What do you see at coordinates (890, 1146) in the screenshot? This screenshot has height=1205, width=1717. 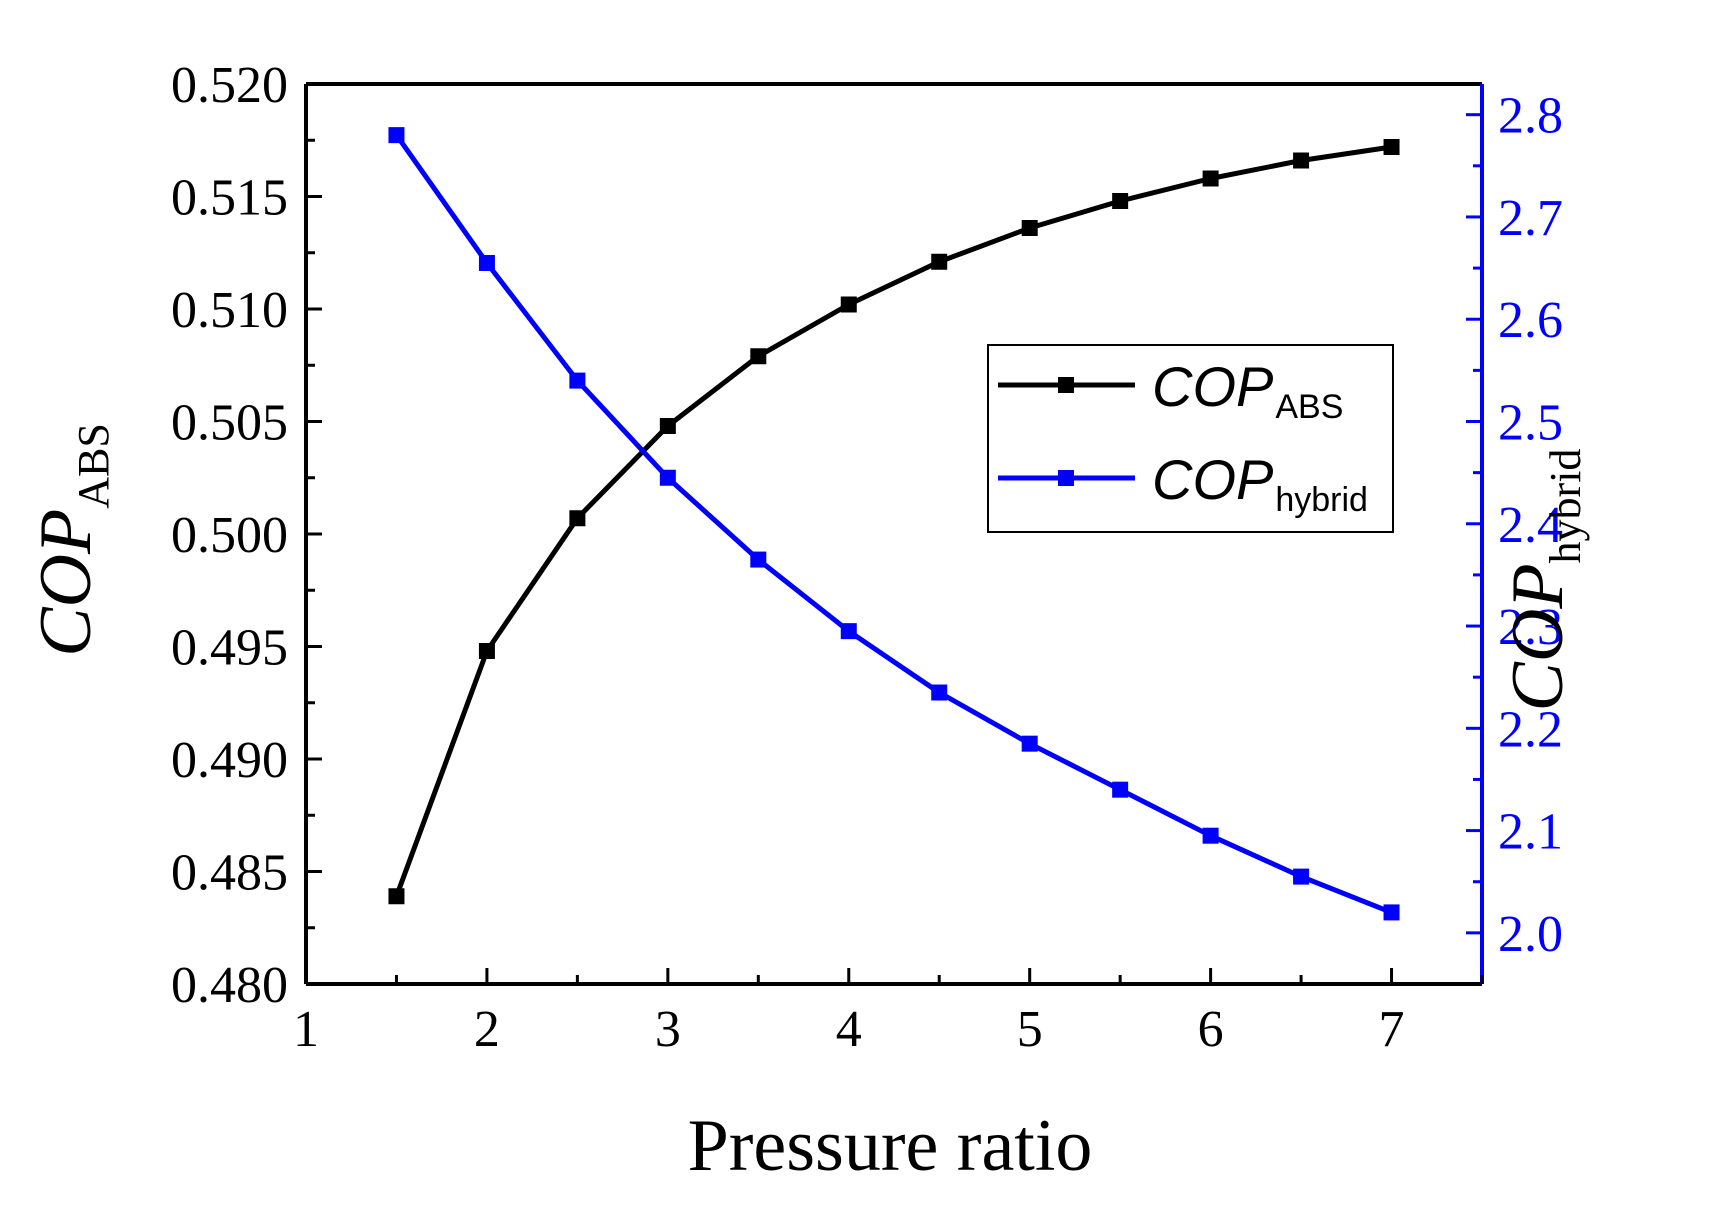 I see `x-axis-title: Pressure ratio` at bounding box center [890, 1146].